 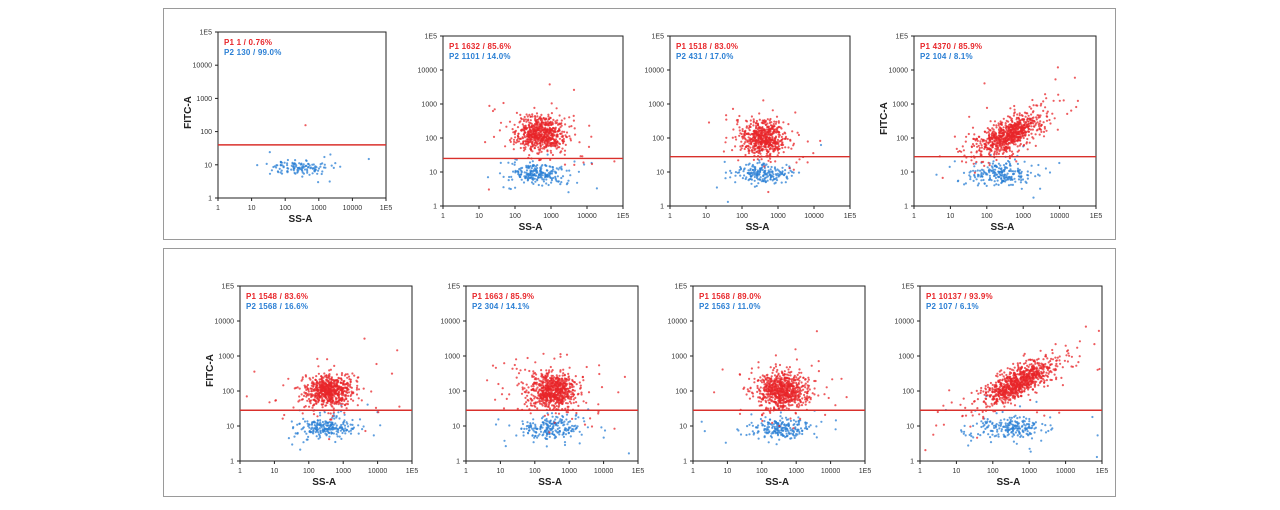 What do you see at coordinates (707, 46) in the screenshot?
I see `gate-label-p1: P1 1518 / 83.0%` at bounding box center [707, 46].